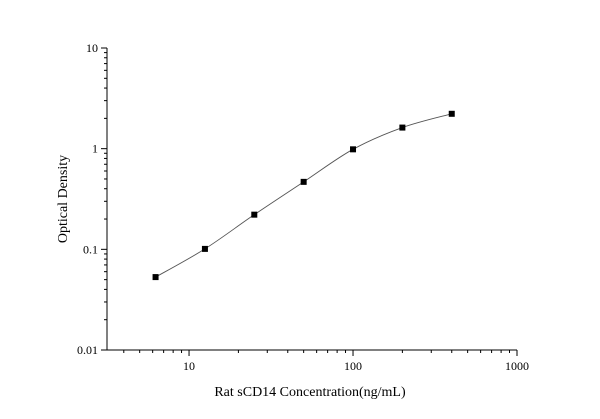  Describe the element at coordinates (189, 366) in the screenshot. I see `x-tick-label: 10` at that location.